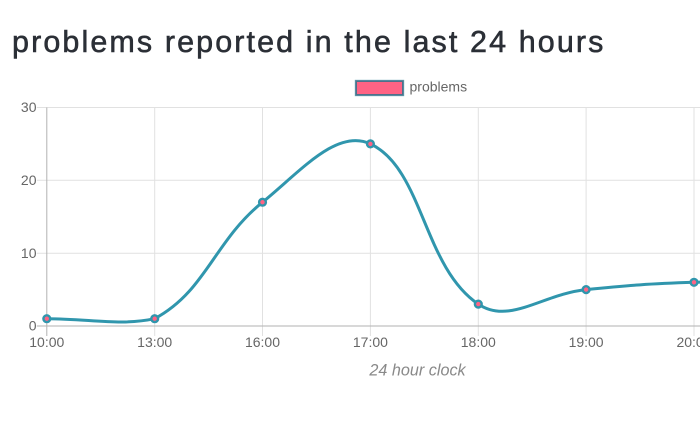 The height and width of the screenshot is (430, 700). I want to click on svg-text: 19:00, so click(586, 342).